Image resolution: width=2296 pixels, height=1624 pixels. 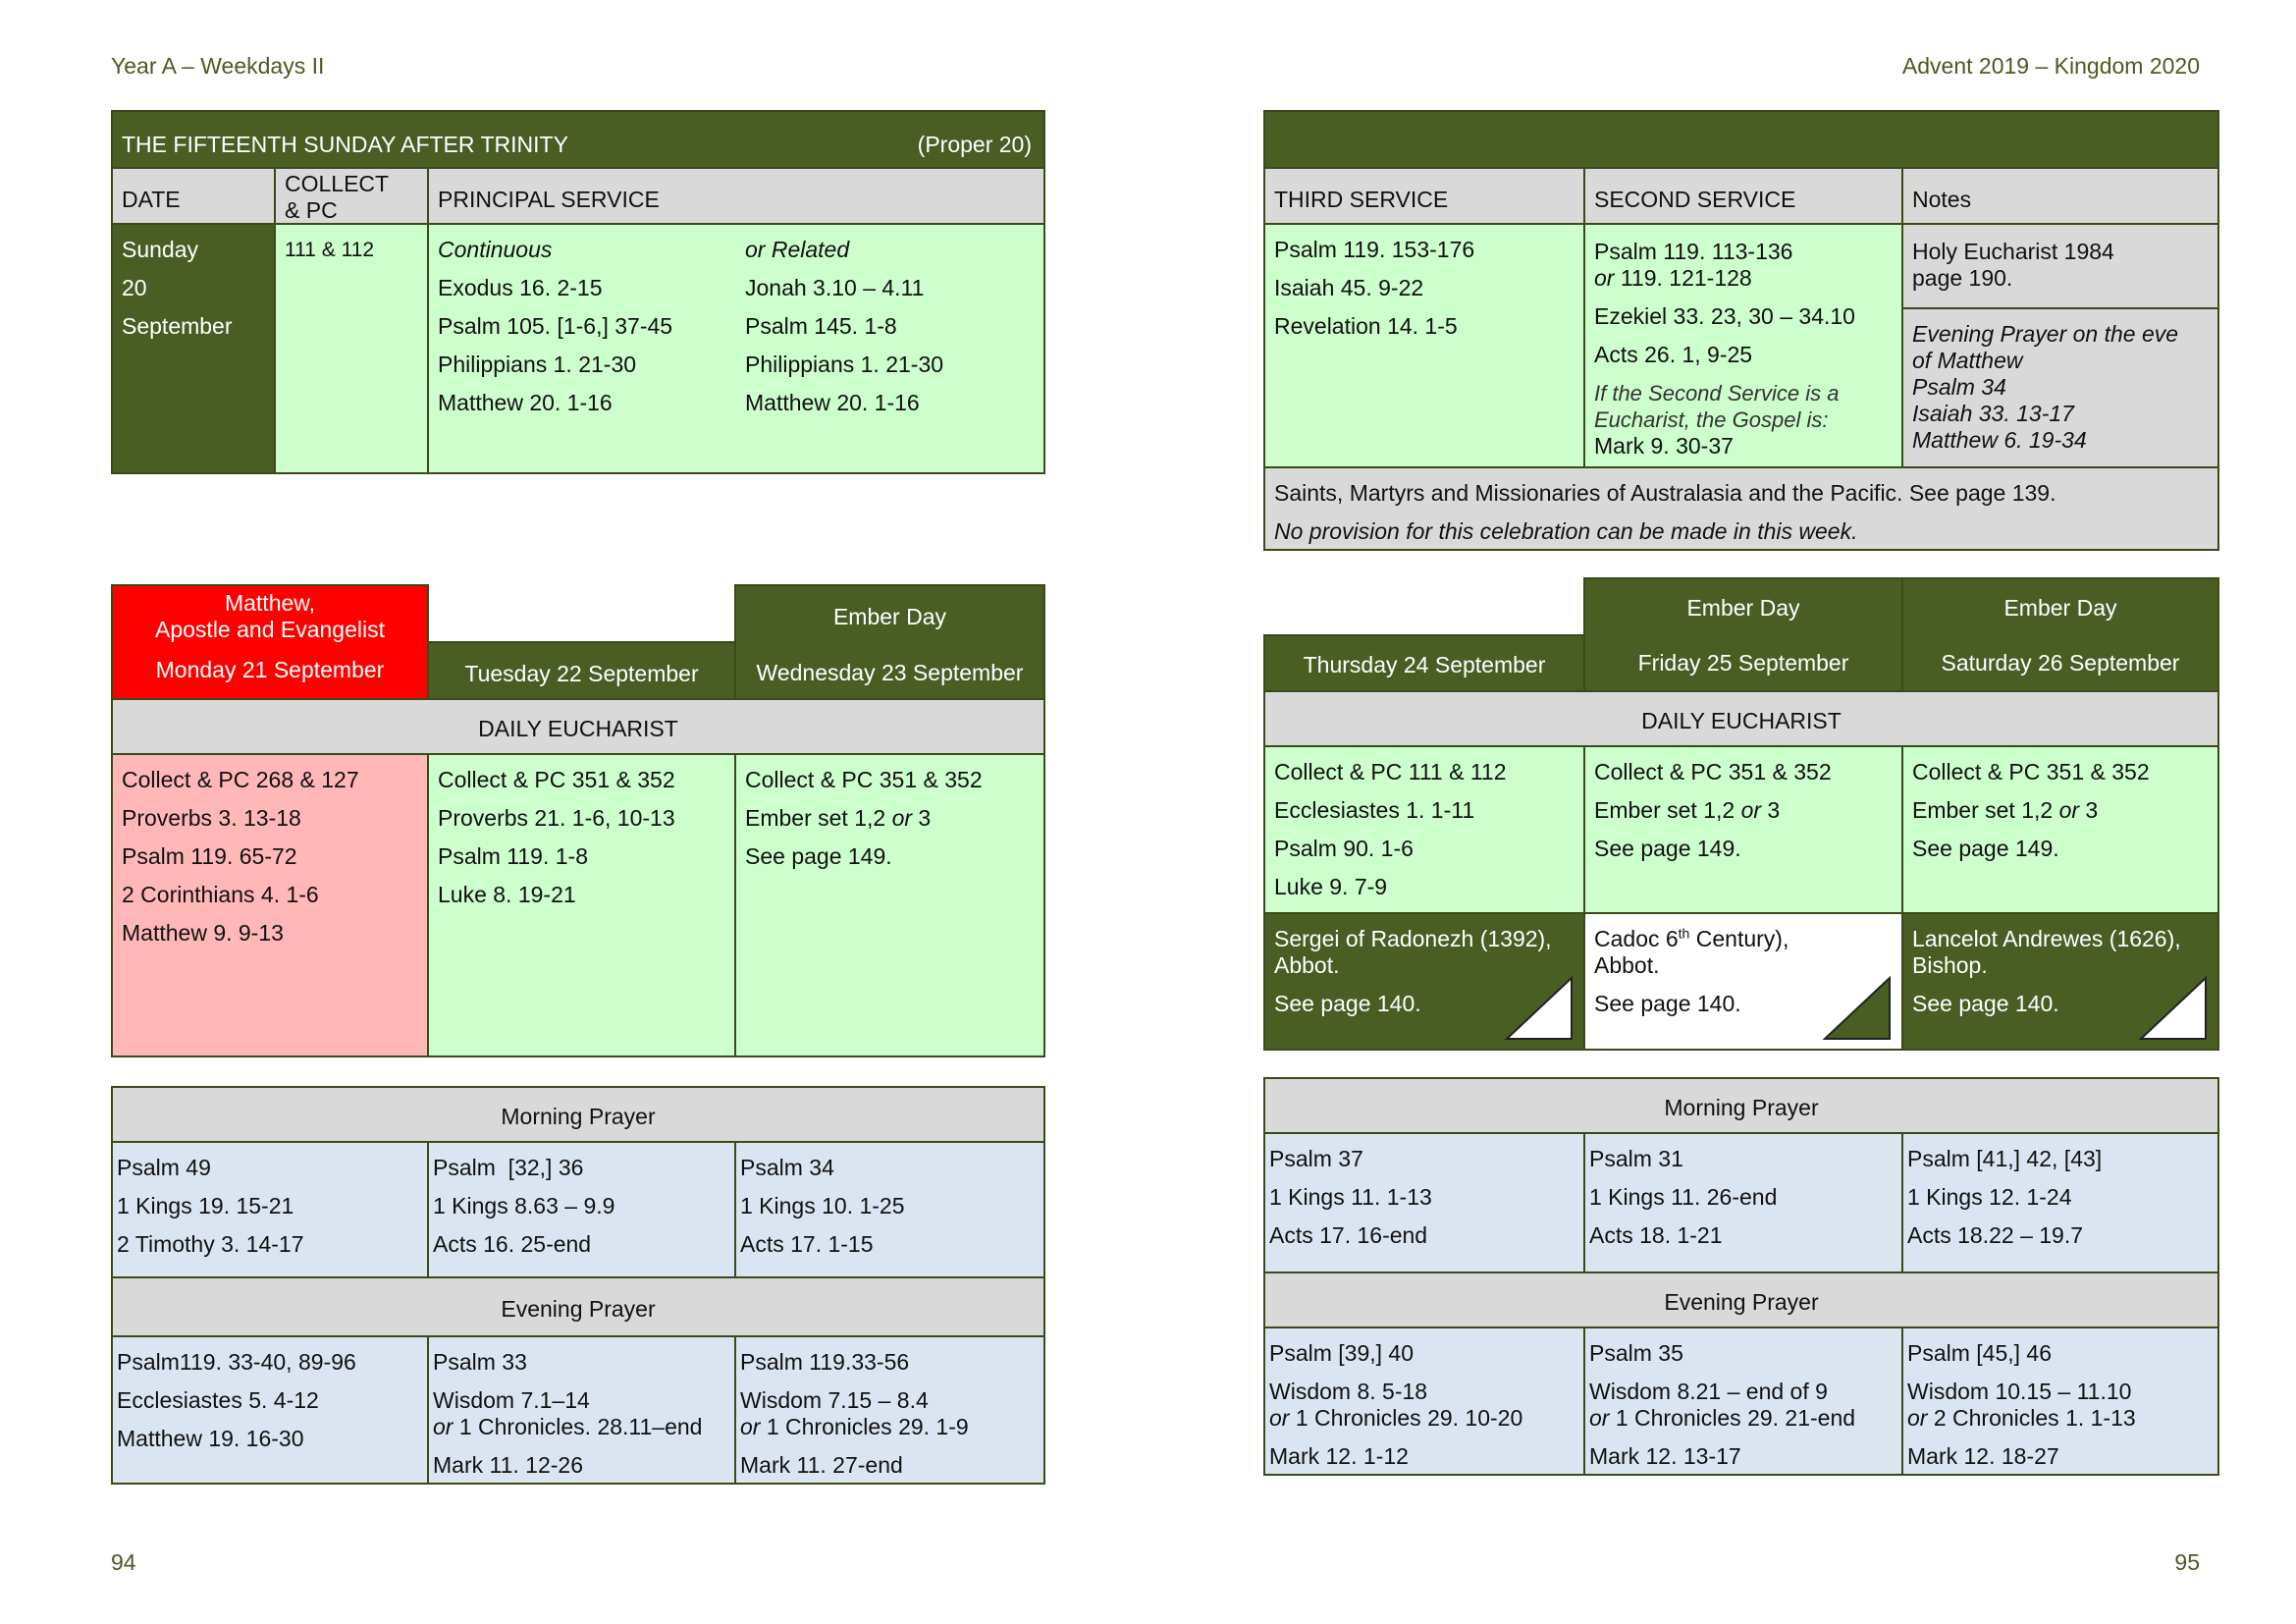 What do you see at coordinates (1741, 139) in the screenshot?
I see `sunday-title-bar-right` at bounding box center [1741, 139].